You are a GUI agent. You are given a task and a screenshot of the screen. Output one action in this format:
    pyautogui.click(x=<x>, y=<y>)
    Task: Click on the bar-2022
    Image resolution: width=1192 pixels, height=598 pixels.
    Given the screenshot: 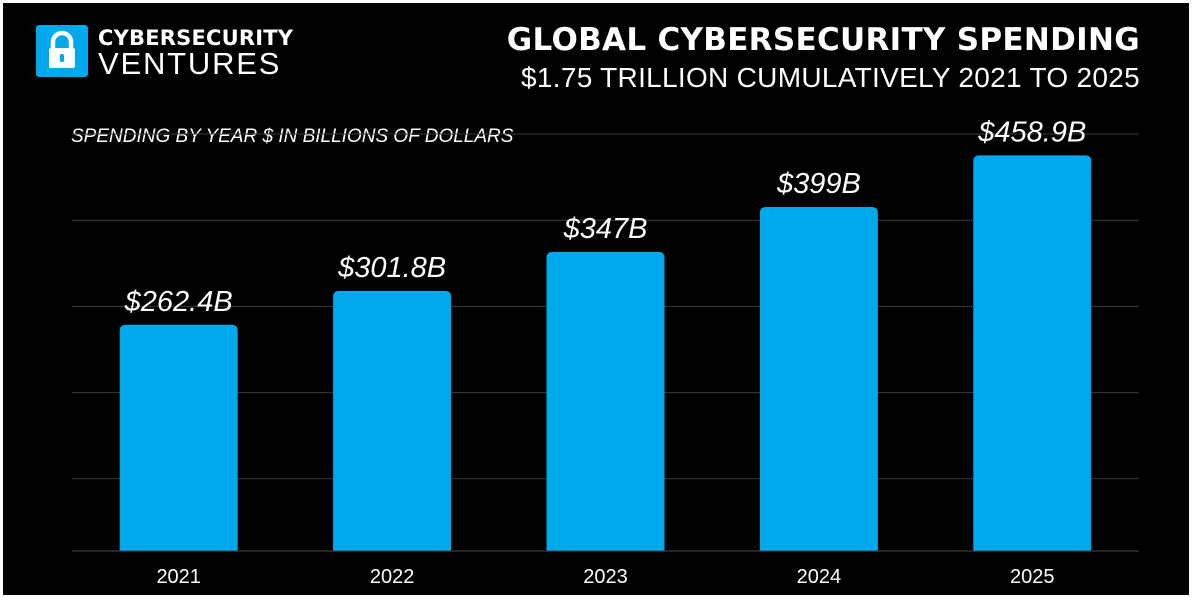 What is the action you would take?
    pyautogui.click(x=392, y=420)
    